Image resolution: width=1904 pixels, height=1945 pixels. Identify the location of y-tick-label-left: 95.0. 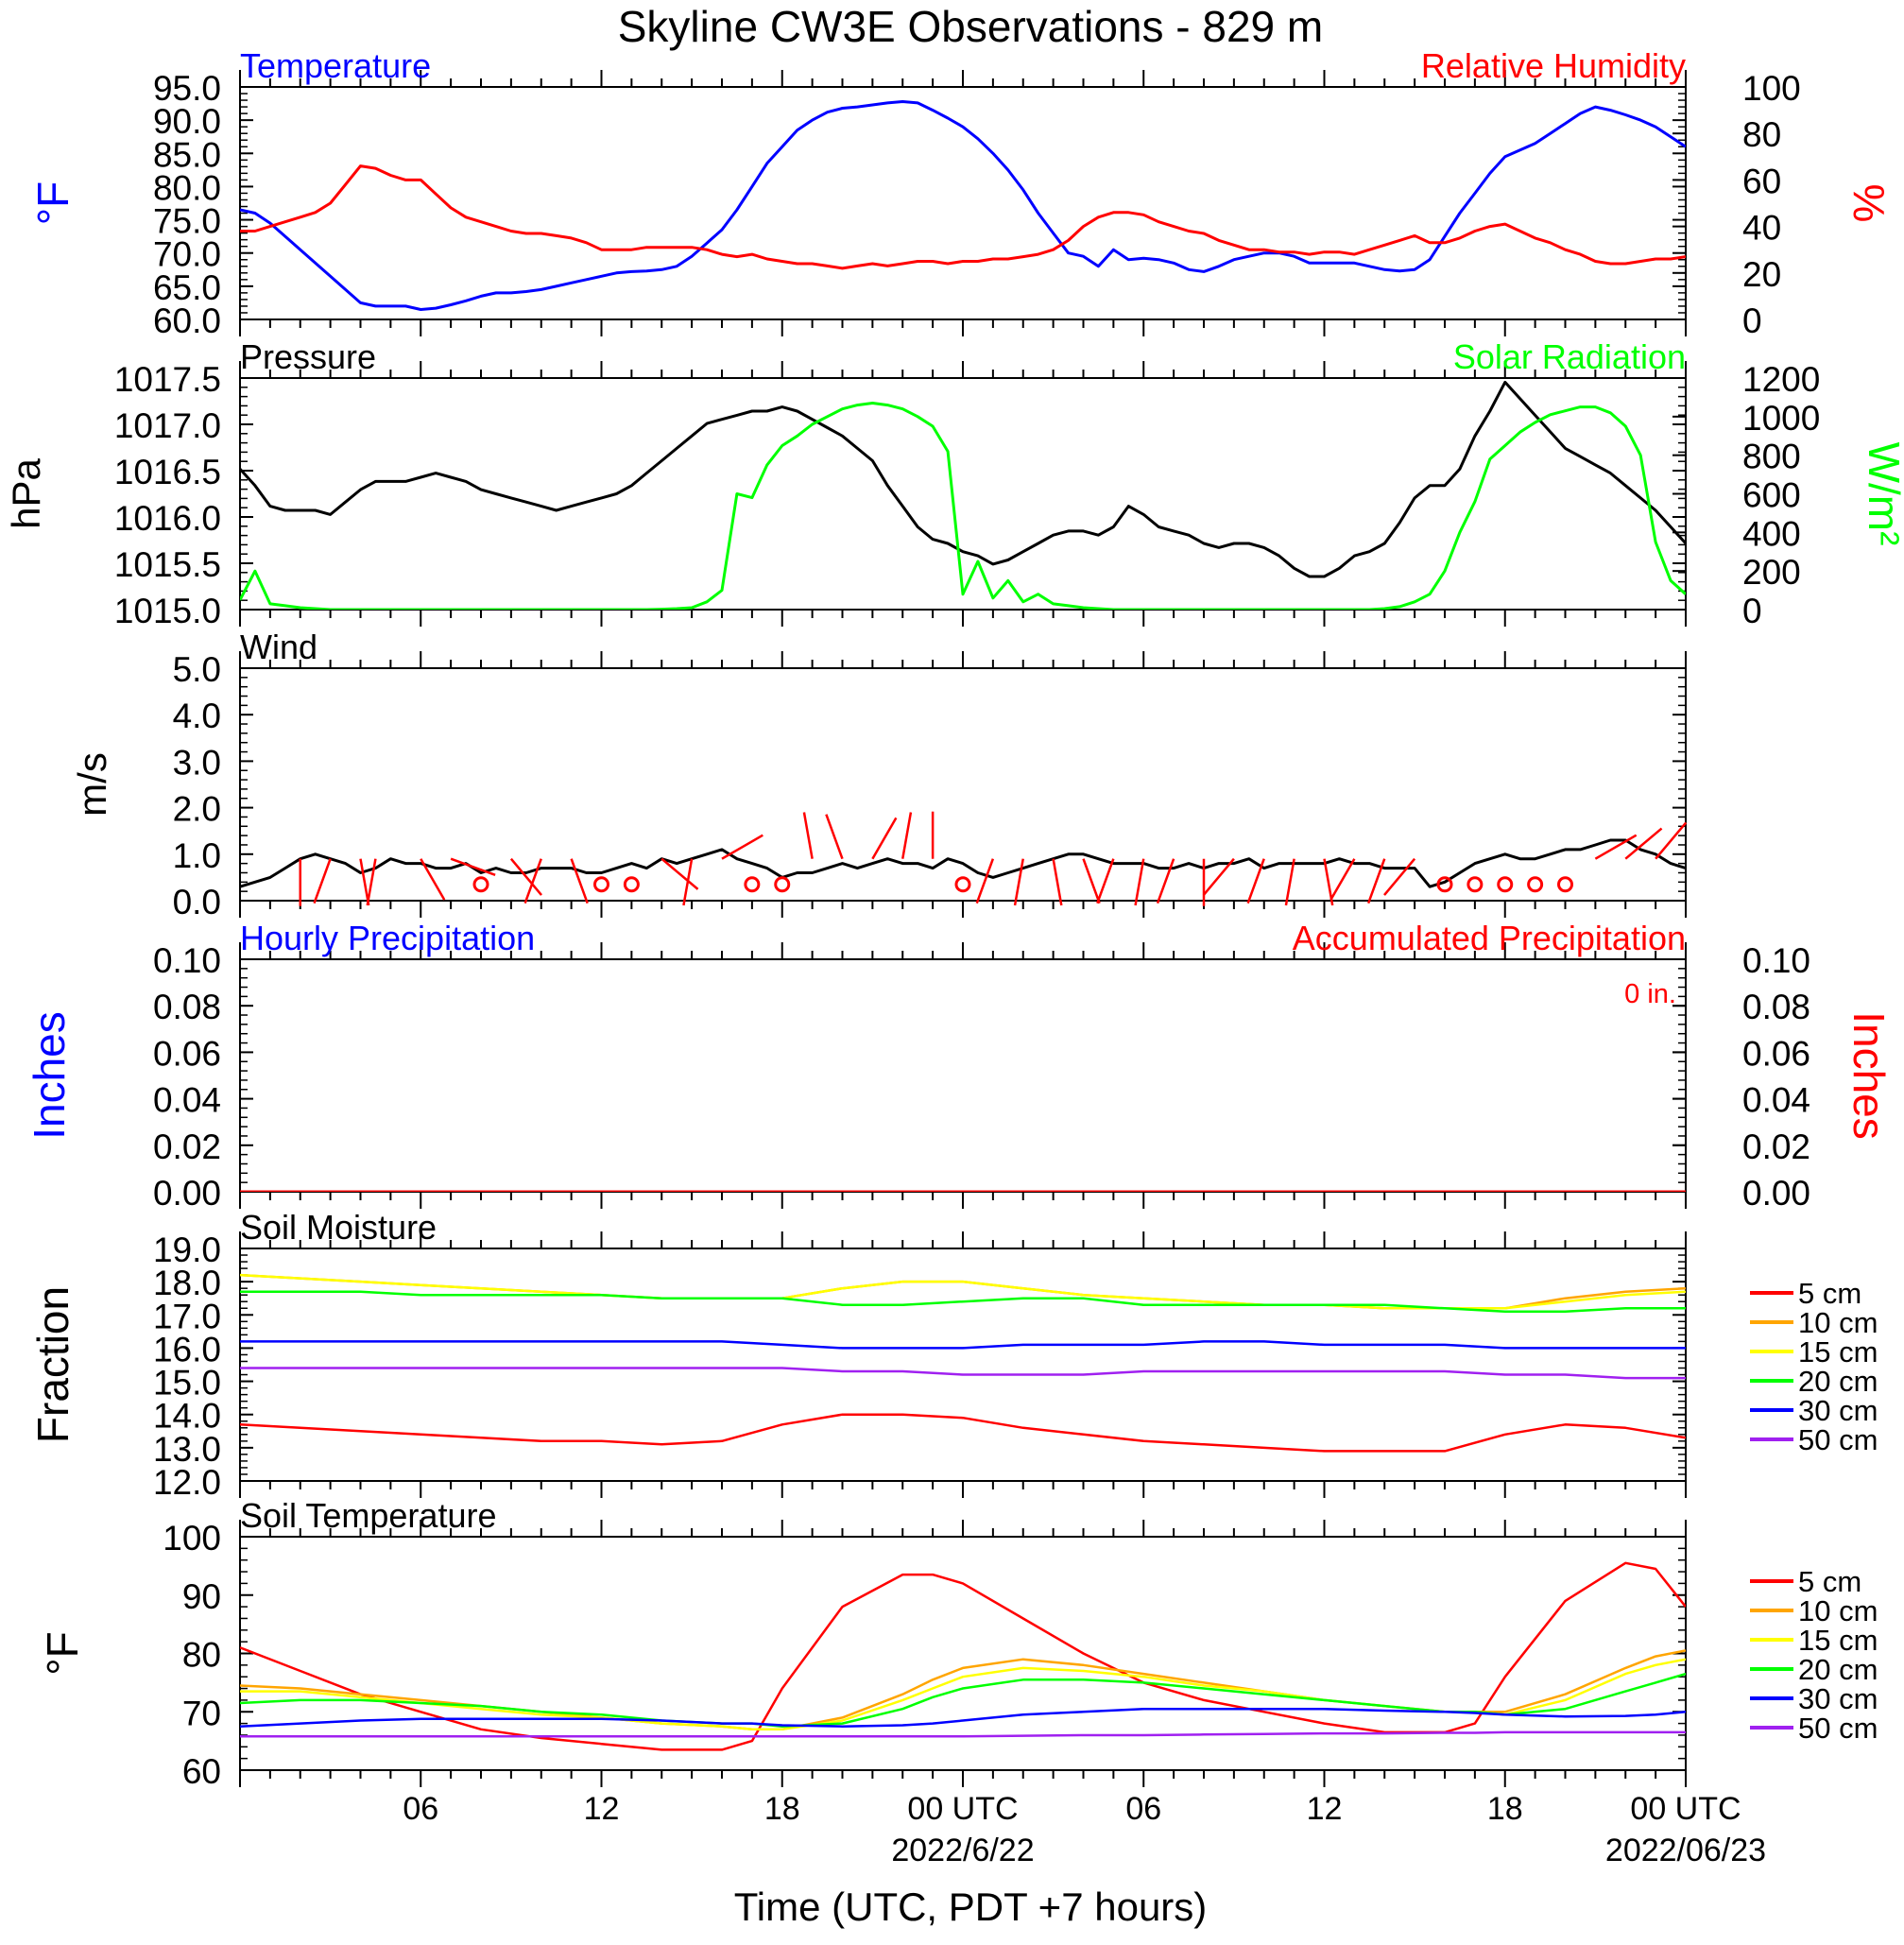
(187, 88).